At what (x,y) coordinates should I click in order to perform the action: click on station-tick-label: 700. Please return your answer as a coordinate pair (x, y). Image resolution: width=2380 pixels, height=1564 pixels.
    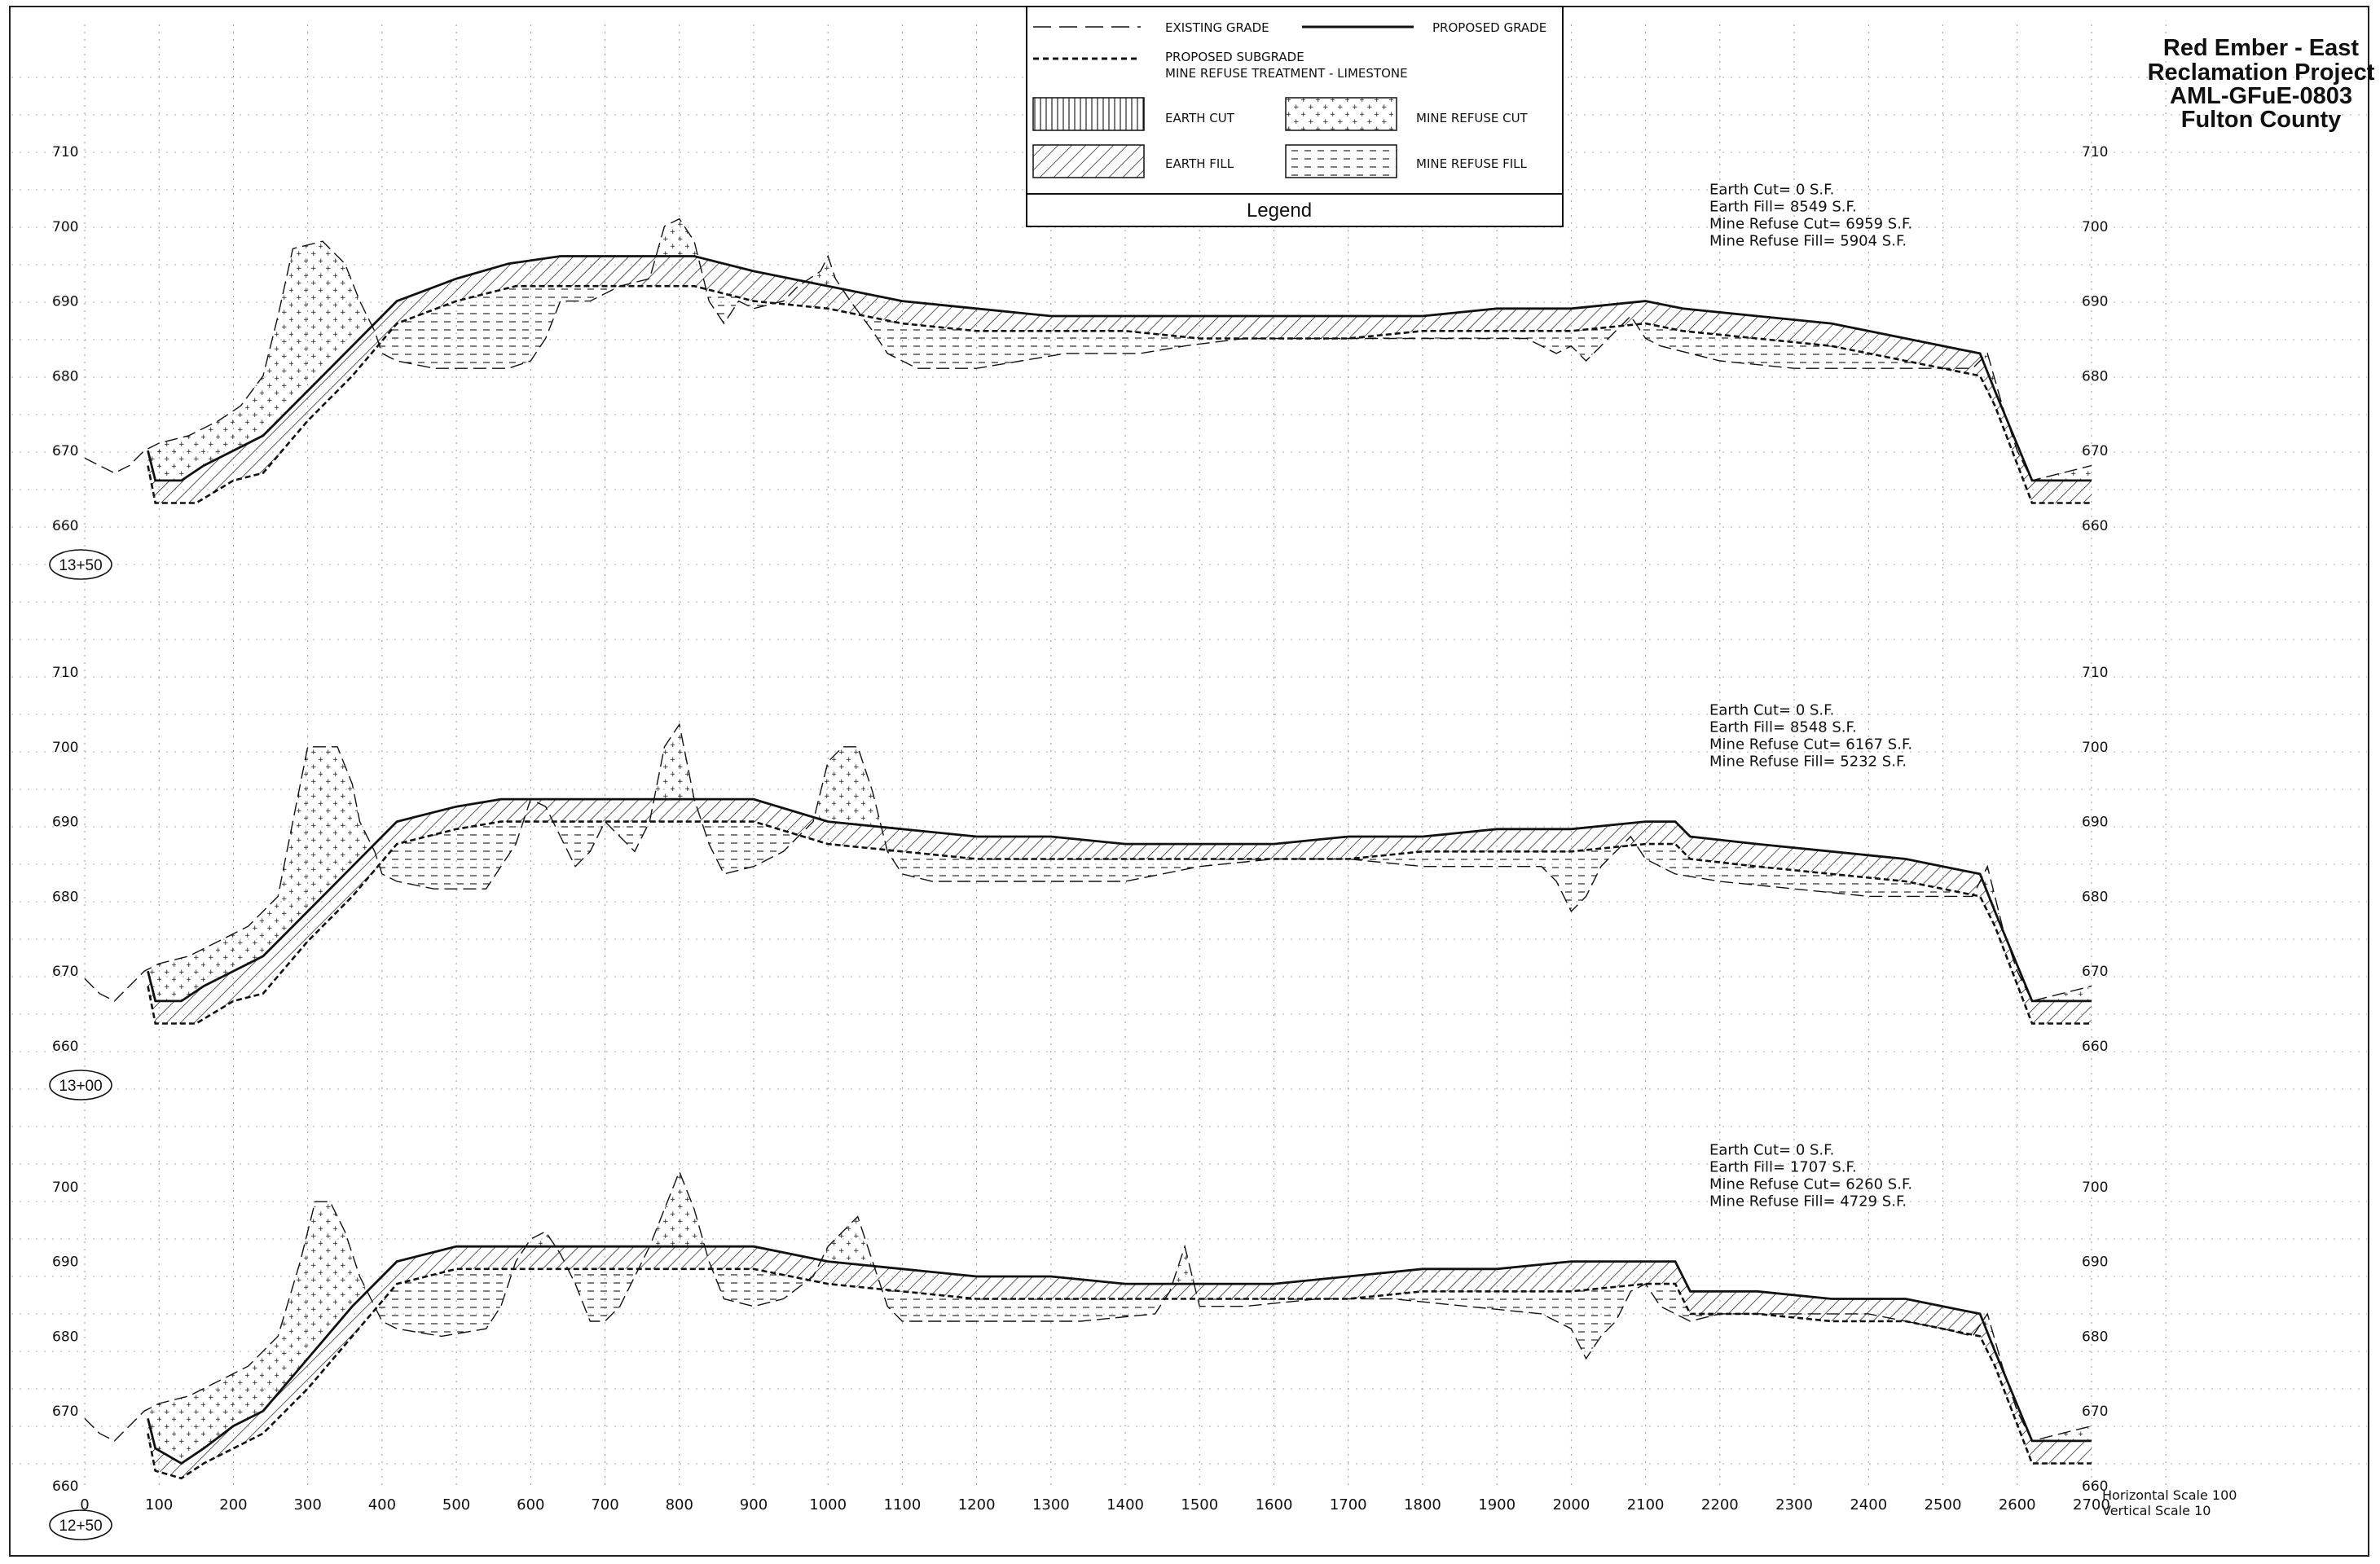
    Looking at the image, I should click on (604, 1504).